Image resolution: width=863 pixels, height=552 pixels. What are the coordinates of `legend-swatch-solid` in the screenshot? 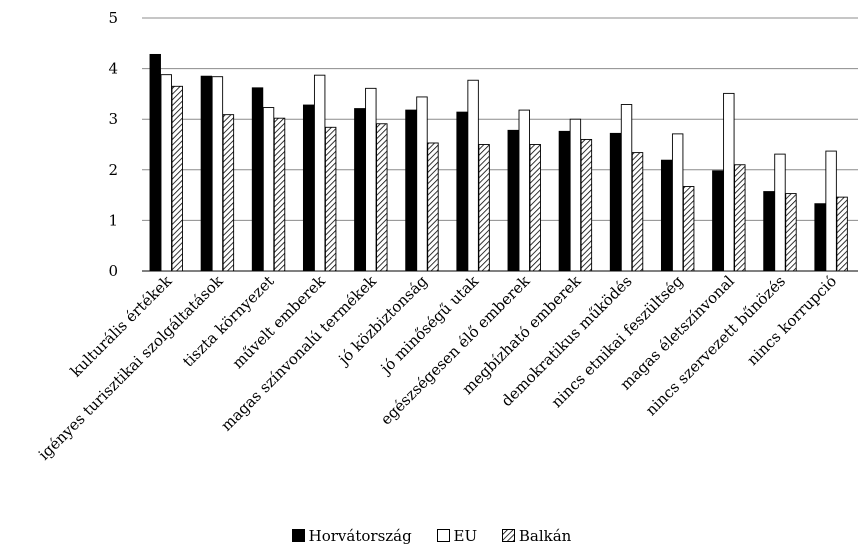 It's located at (298, 535).